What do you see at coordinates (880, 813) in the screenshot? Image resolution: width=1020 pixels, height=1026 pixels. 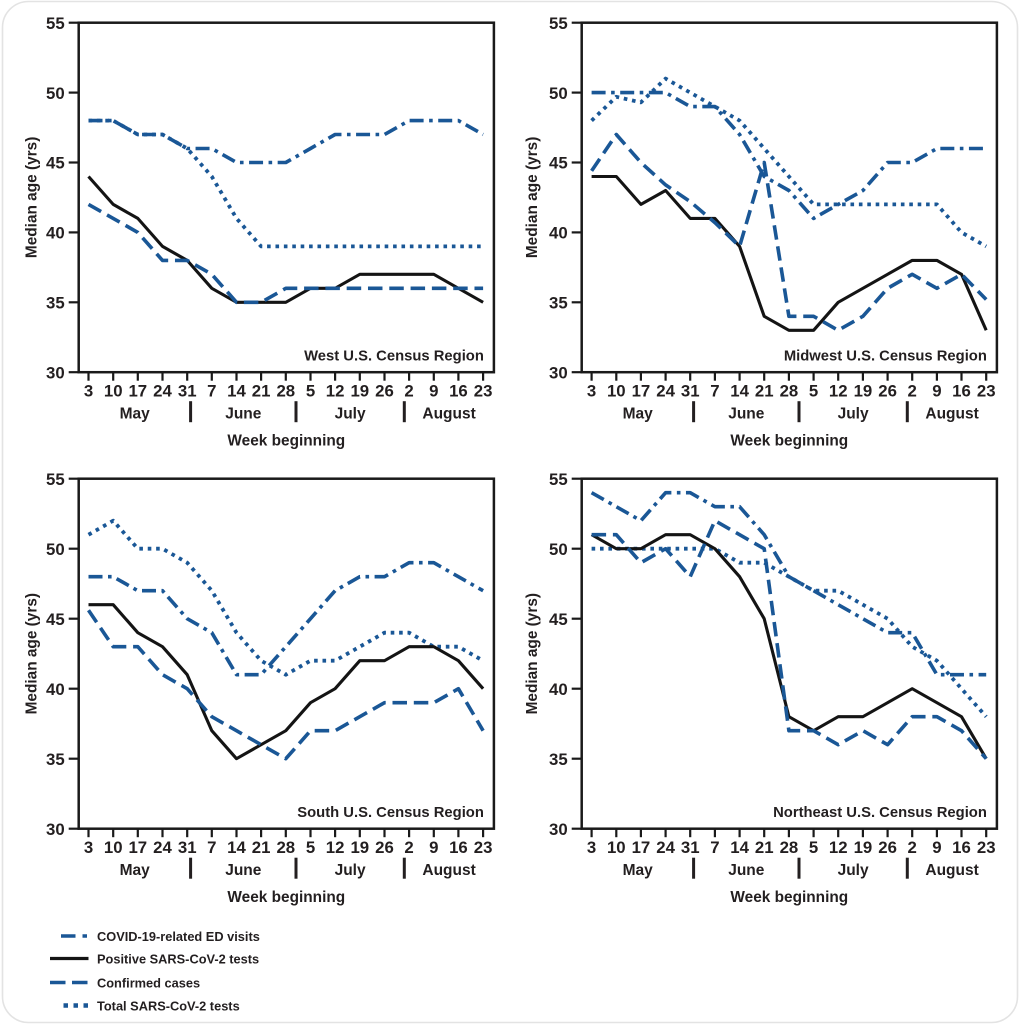 I see `svg-text: Northeast U.S. Census Region` at bounding box center [880, 813].